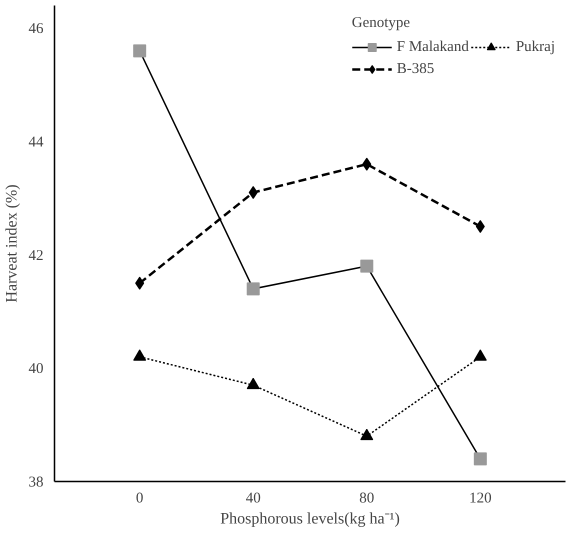 This screenshot has height=537, width=576. I want to click on legend-label: B-385, so click(415, 69).